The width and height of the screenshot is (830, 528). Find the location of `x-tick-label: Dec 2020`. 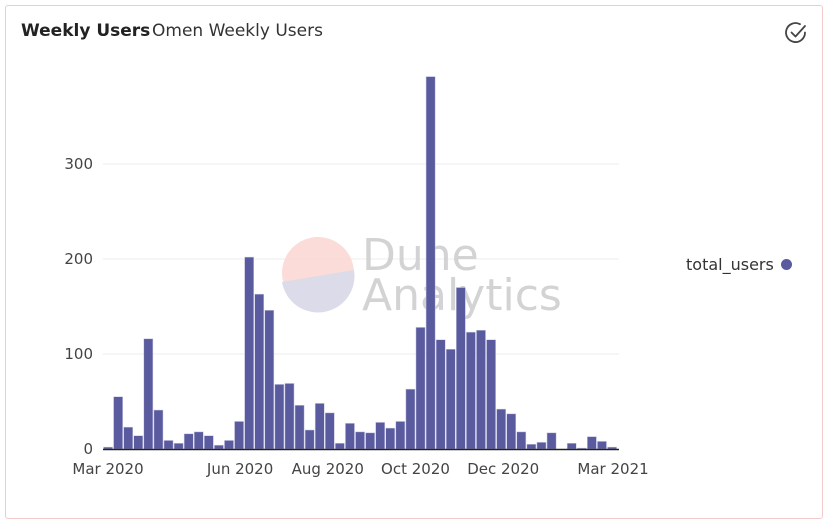

x-tick-label: Dec 2020 is located at coordinates (503, 469).